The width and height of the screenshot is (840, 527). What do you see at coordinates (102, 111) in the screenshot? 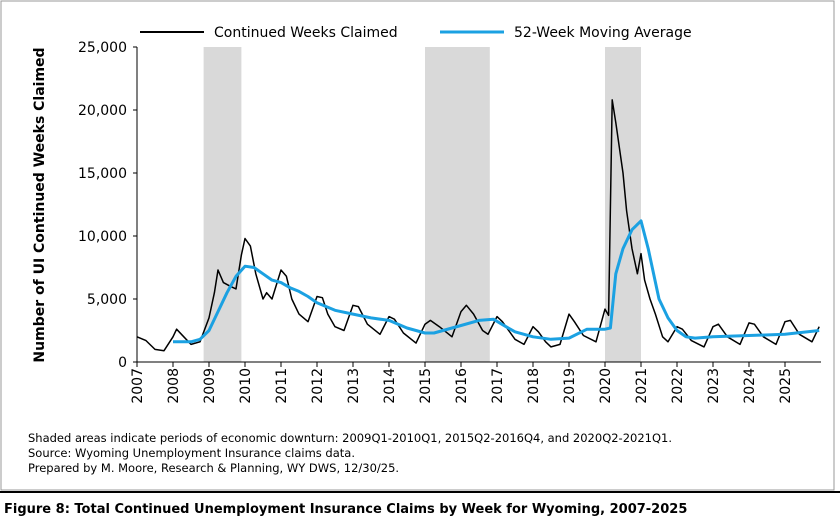
I see `y-tick-label: 20,000` at bounding box center [102, 111].